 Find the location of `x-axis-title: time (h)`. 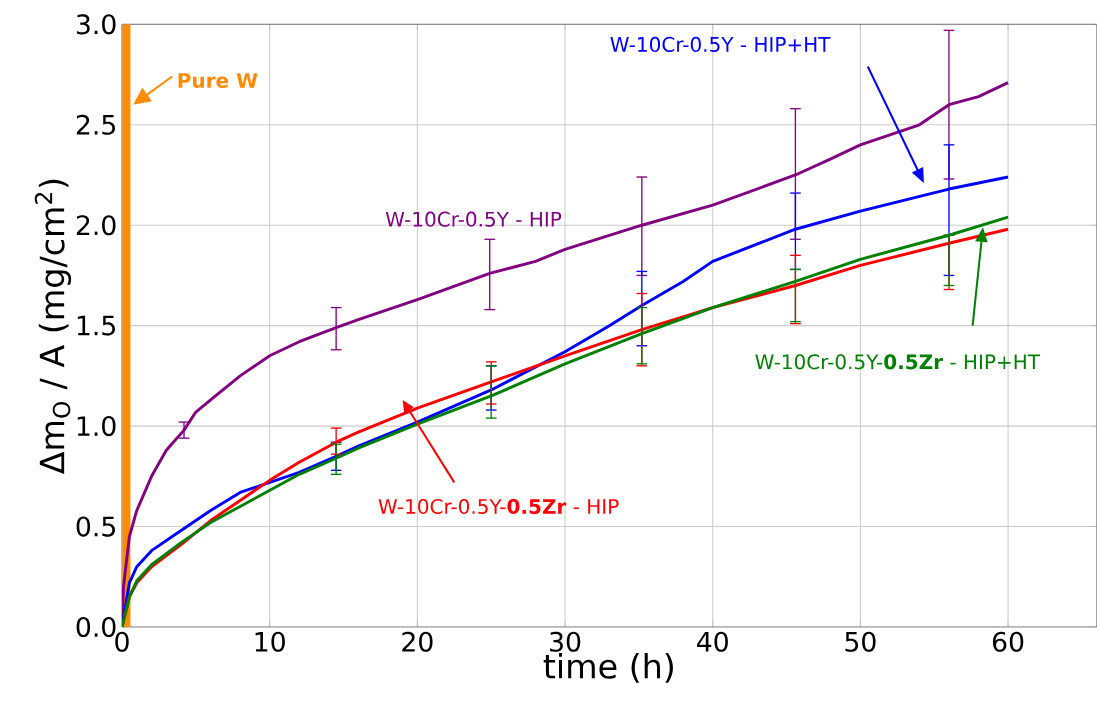

x-axis-title: time (h) is located at coordinates (608, 668).